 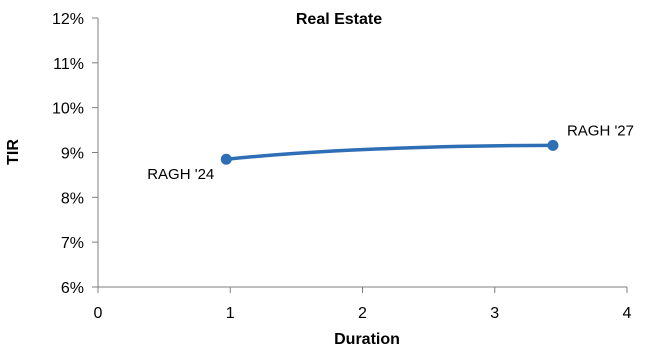 I want to click on y-tick-label: 9%, so click(x=72, y=154).